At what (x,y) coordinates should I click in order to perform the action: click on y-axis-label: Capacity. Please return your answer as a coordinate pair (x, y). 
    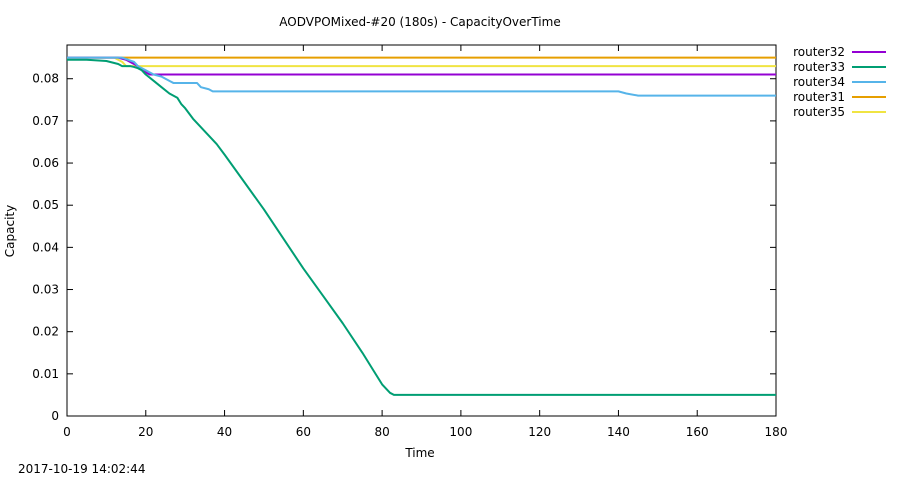
    Looking at the image, I should click on (10, 231).